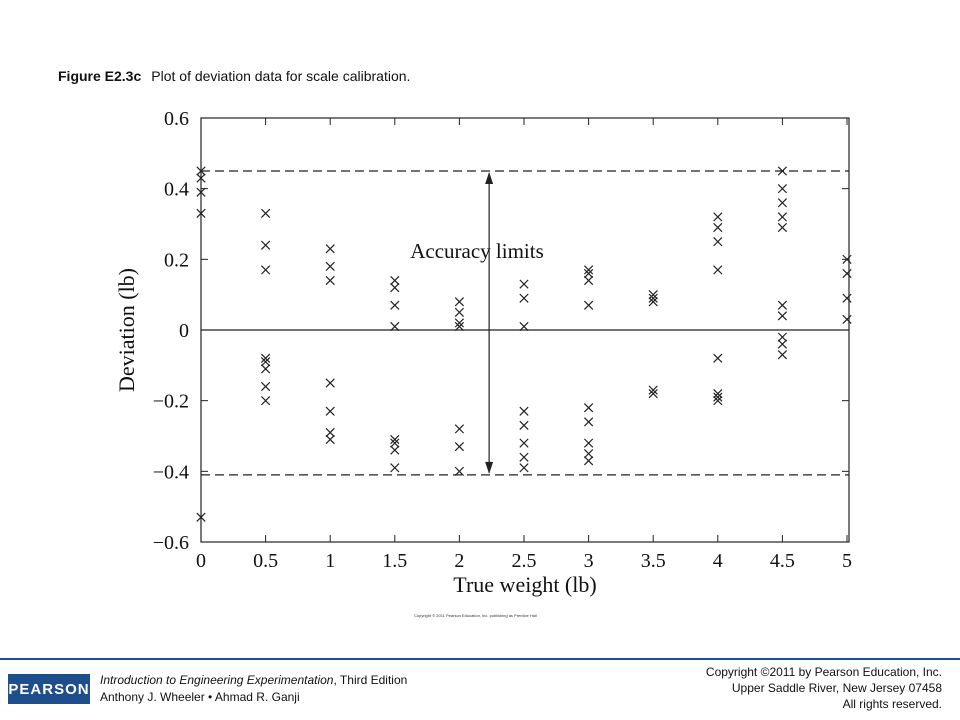 The image size is (960, 720). I want to click on pearson-logo: PEARSON, so click(49, 689).